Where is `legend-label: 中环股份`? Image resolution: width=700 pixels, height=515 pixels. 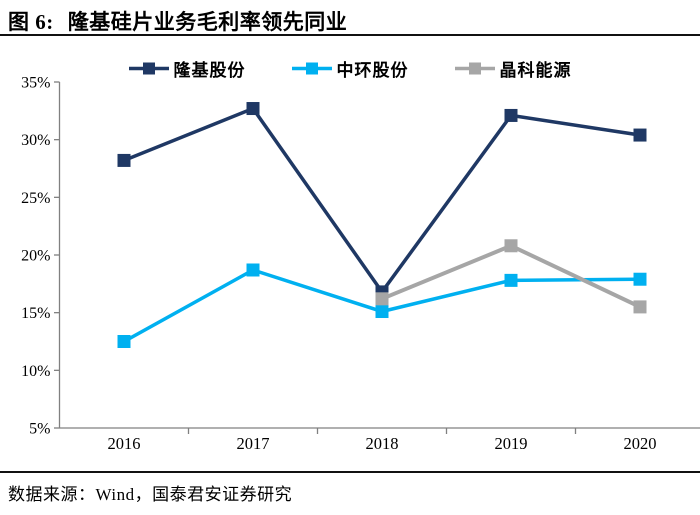
legend-label: 中环股份 is located at coordinates (372, 70).